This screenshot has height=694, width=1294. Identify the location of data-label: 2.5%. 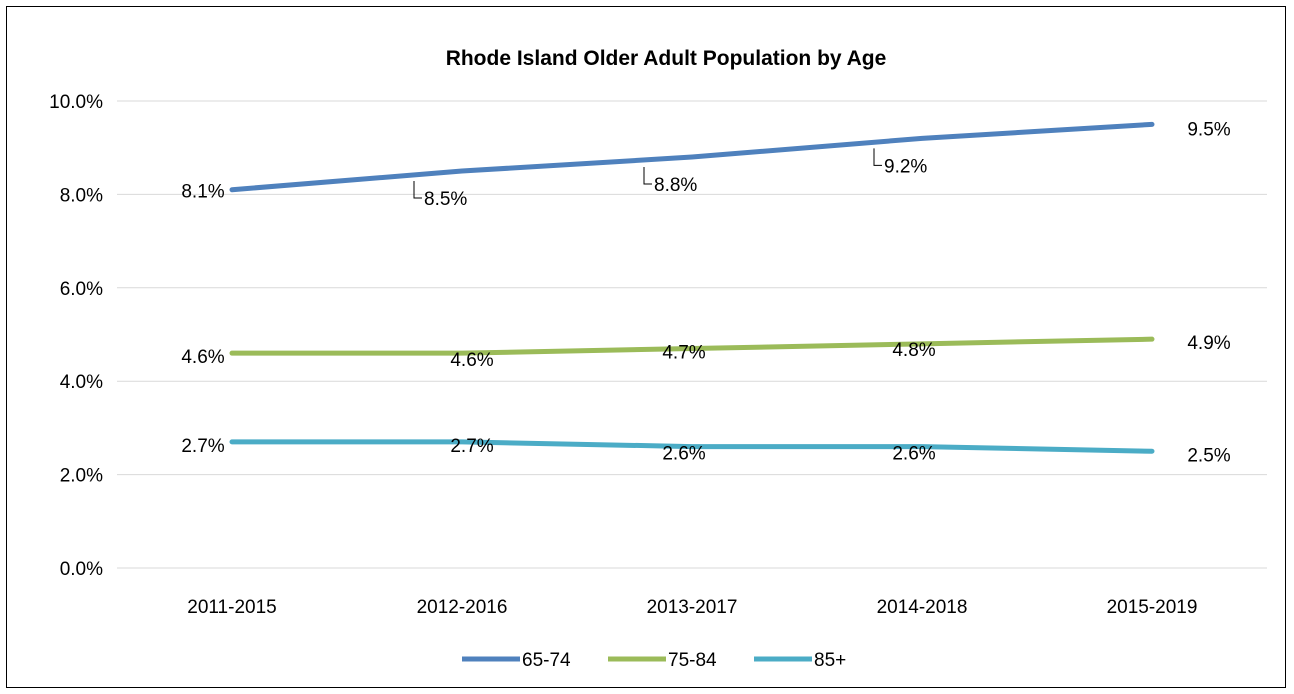
(1208, 455).